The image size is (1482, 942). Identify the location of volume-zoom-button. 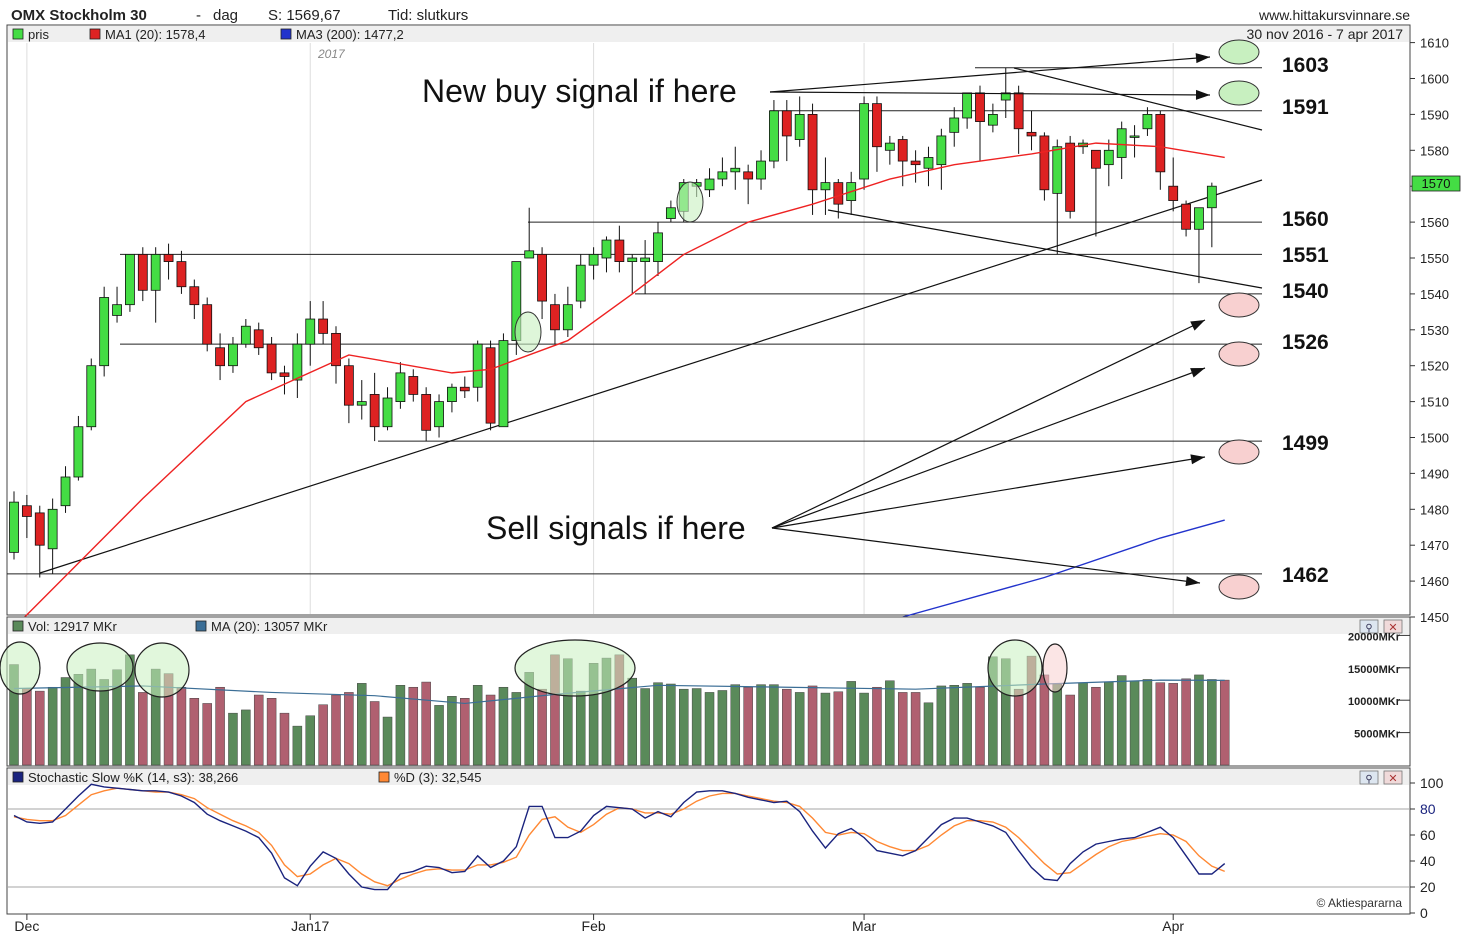
(1369, 626).